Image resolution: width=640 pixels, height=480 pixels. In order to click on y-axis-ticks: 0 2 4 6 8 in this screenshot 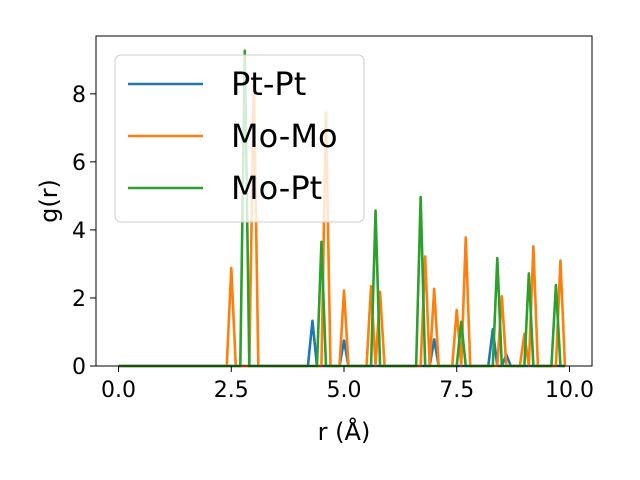, I will do `click(84, 231)`.